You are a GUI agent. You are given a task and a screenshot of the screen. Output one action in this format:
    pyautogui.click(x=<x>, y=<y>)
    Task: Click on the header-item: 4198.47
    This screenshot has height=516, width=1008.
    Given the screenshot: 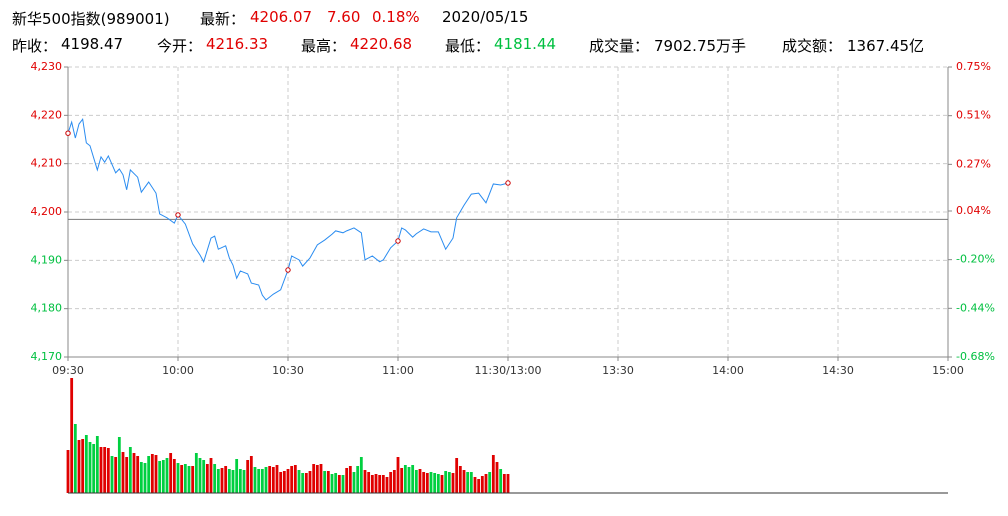 What is the action you would take?
    pyautogui.click(x=92, y=44)
    